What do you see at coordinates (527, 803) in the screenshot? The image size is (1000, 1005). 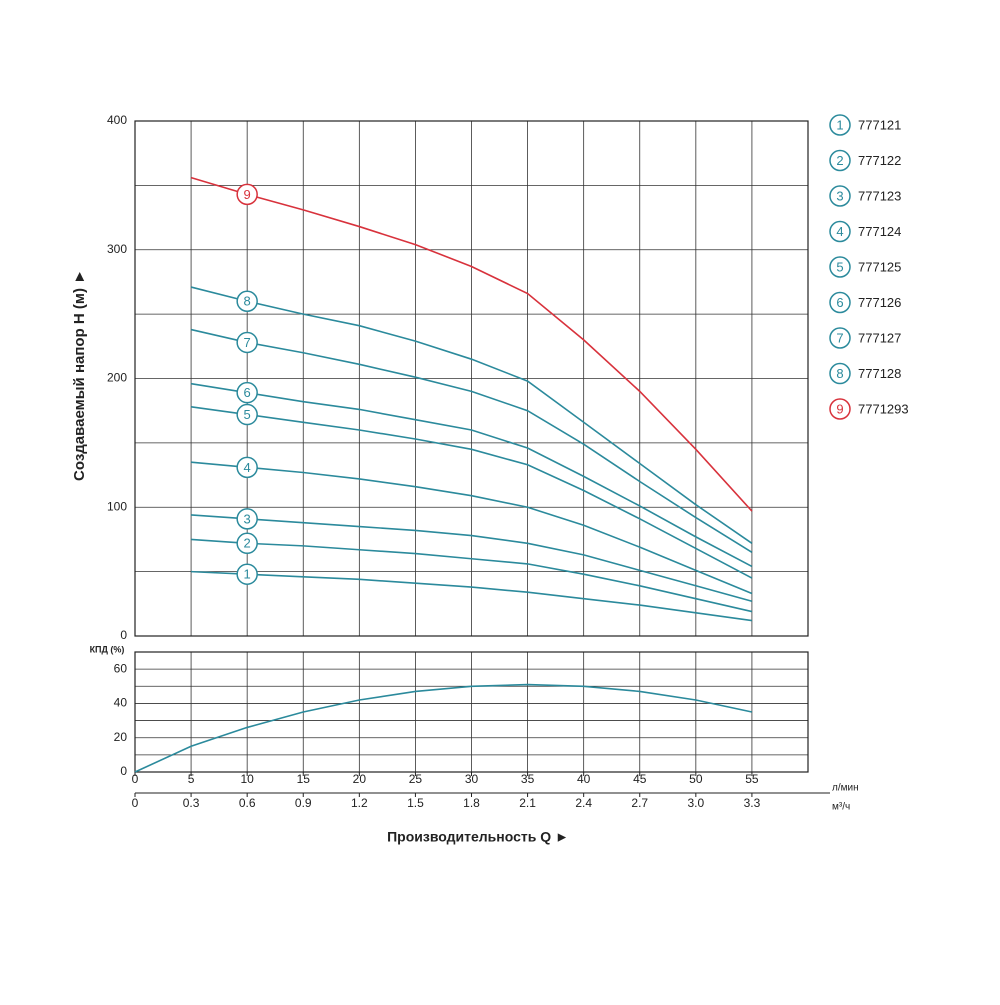 I see `x2-tick-label: 2.1` at bounding box center [527, 803].